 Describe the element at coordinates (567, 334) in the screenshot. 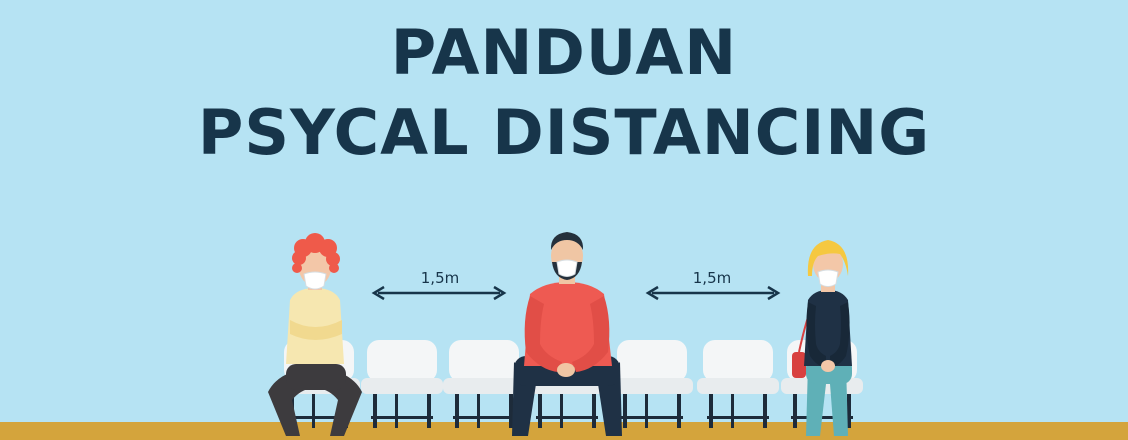

I see `person-middle` at that location.